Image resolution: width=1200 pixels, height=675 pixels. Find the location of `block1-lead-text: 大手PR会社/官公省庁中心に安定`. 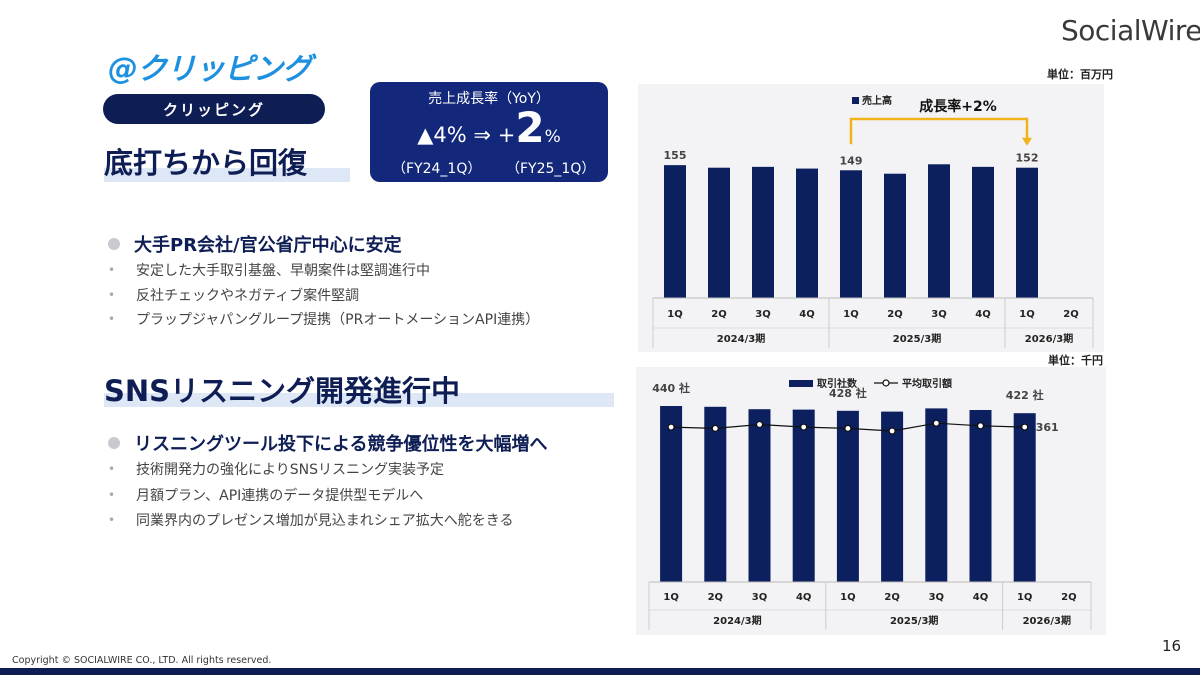

block1-lead-text: 大手PR会社/官公省庁中心に安定 is located at coordinates (268, 245).